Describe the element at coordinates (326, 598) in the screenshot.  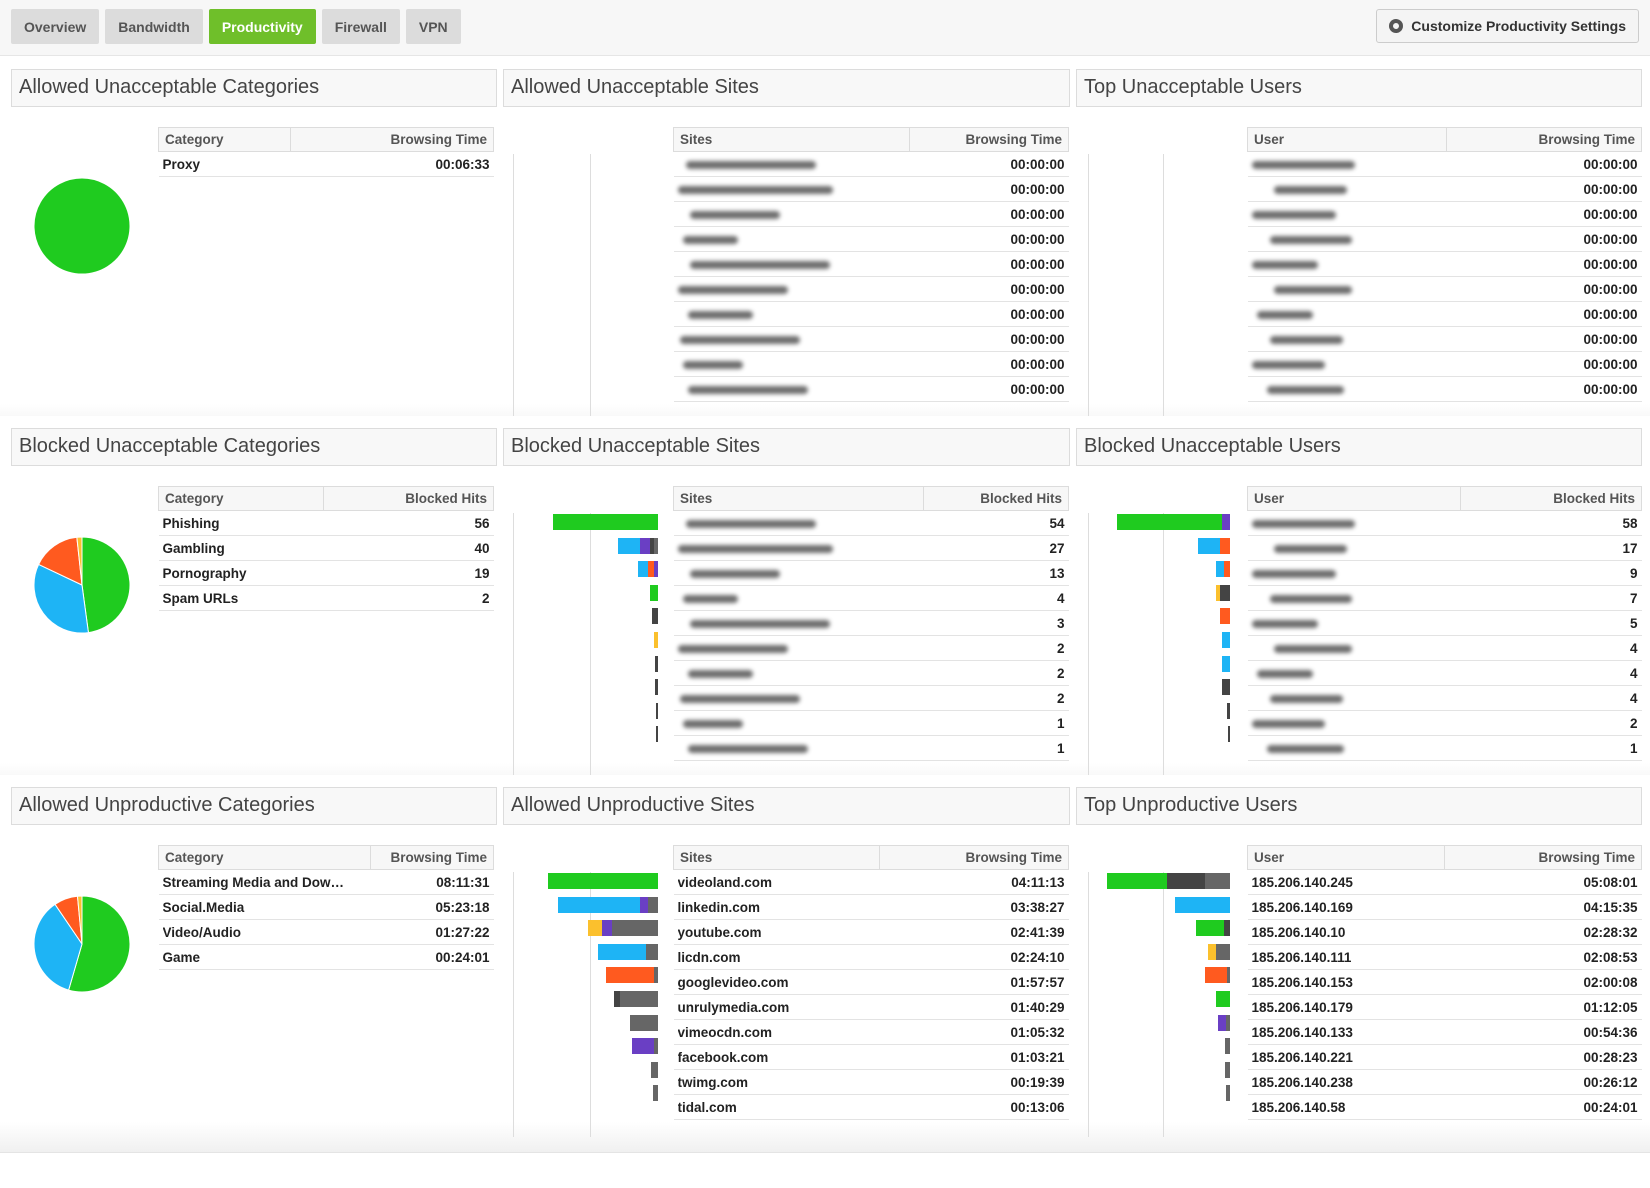
I see `table-row: Spam URLs 2` at that location.